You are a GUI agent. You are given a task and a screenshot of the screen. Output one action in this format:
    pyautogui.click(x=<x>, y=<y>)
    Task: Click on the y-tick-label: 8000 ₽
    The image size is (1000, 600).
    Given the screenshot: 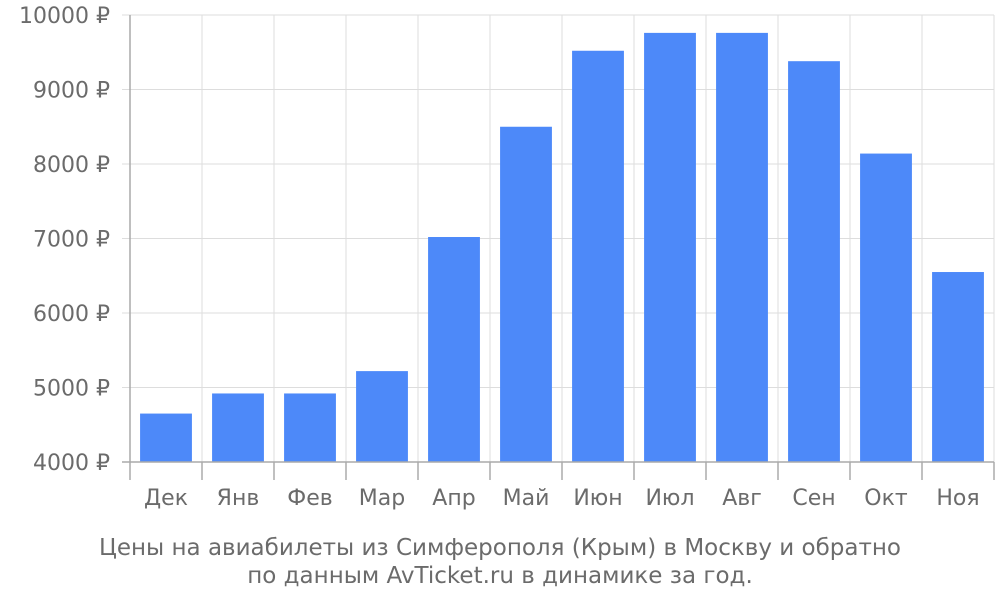 What is the action you would take?
    pyautogui.click(x=71, y=165)
    